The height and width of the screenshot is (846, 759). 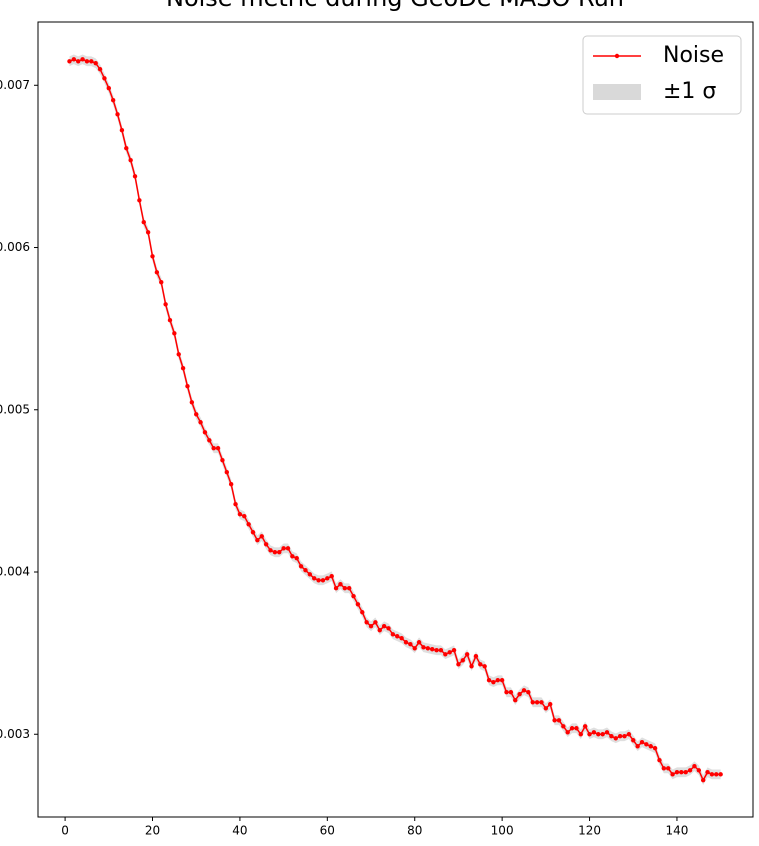 I want to click on legend-label: ±1 σ, so click(x=689, y=91).